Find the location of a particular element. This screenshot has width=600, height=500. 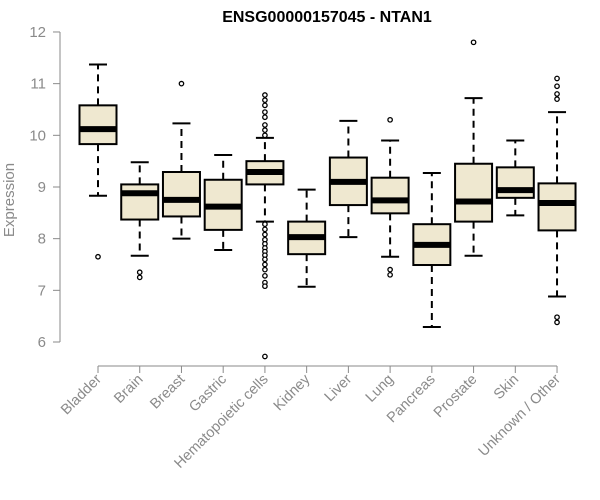

box-gastric is located at coordinates (223, 202).